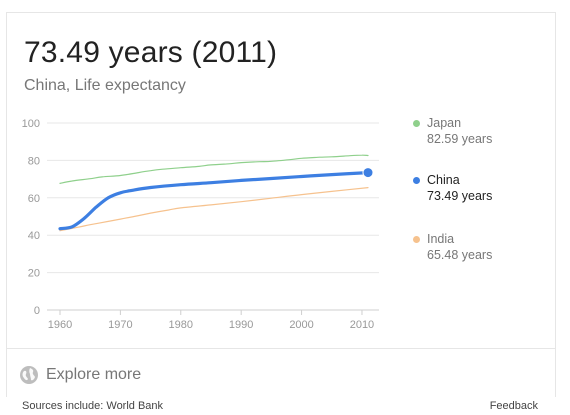 The image size is (570, 415). What do you see at coordinates (460, 196) in the screenshot?
I see `legend-value: 73.49 years` at bounding box center [460, 196].